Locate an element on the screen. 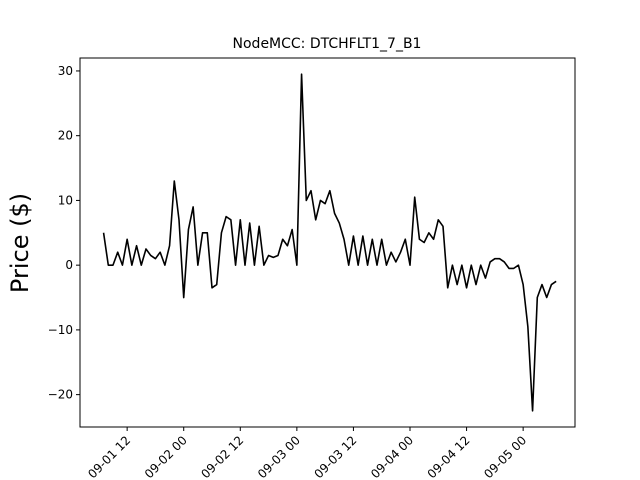  x-tick-label: 09-01 12 is located at coordinates (109, 456).